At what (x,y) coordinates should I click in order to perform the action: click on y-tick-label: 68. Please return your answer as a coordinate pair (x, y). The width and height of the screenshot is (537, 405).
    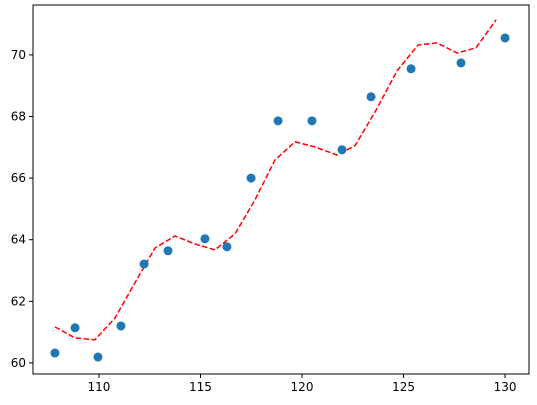
    Looking at the image, I should click on (18, 117).